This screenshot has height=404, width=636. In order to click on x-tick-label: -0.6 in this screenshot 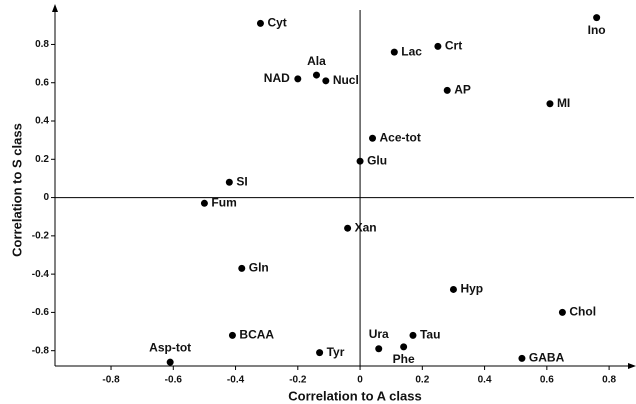, I will do `click(174, 380)`.